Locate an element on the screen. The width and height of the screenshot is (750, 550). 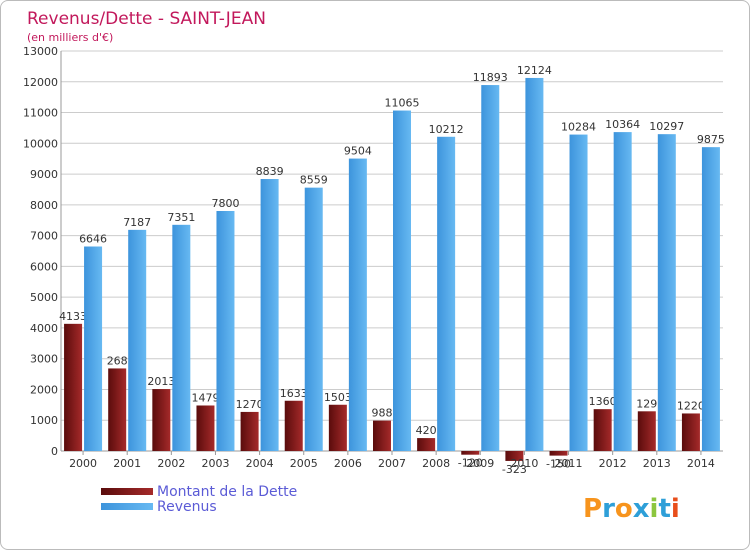
proxiti-logo-letter: o is located at coordinates (624, 509).